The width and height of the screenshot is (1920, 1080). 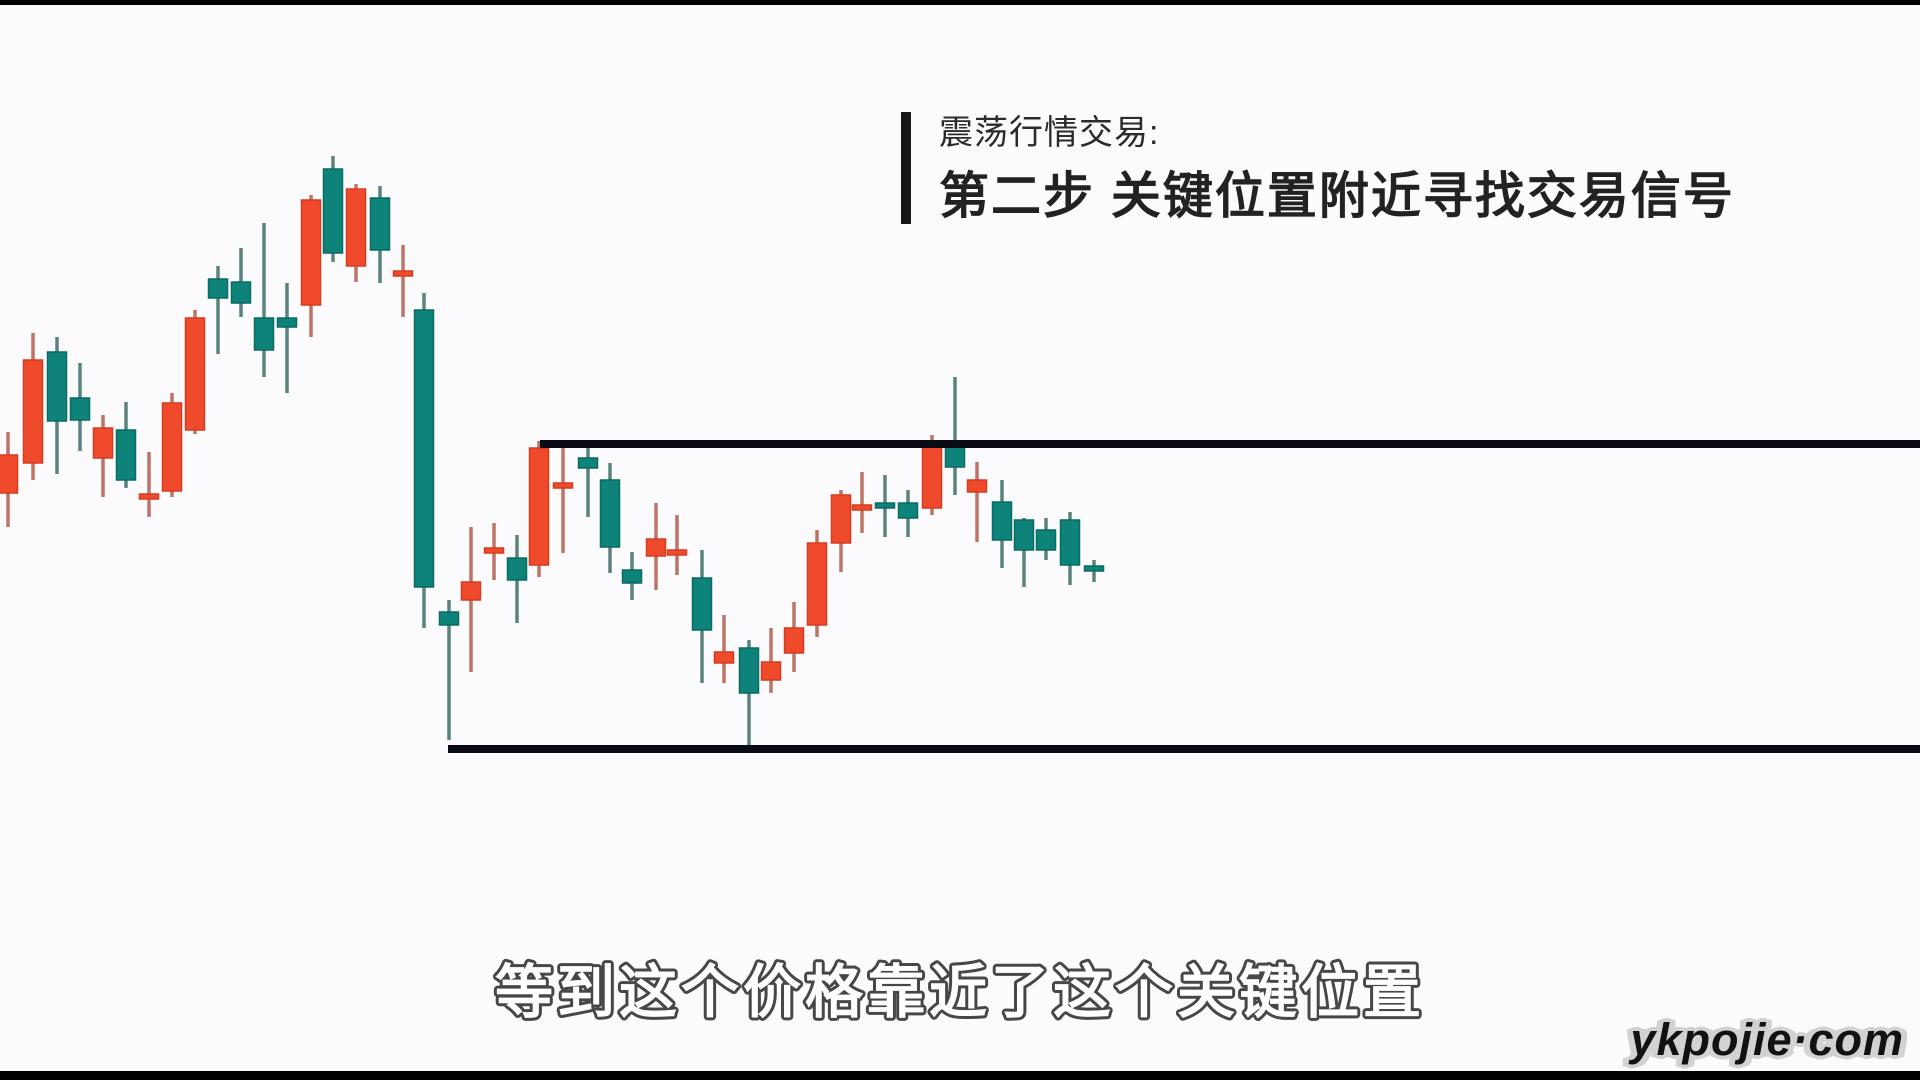 What do you see at coordinates (906, 168) in the screenshot?
I see `title-accent-bar` at bounding box center [906, 168].